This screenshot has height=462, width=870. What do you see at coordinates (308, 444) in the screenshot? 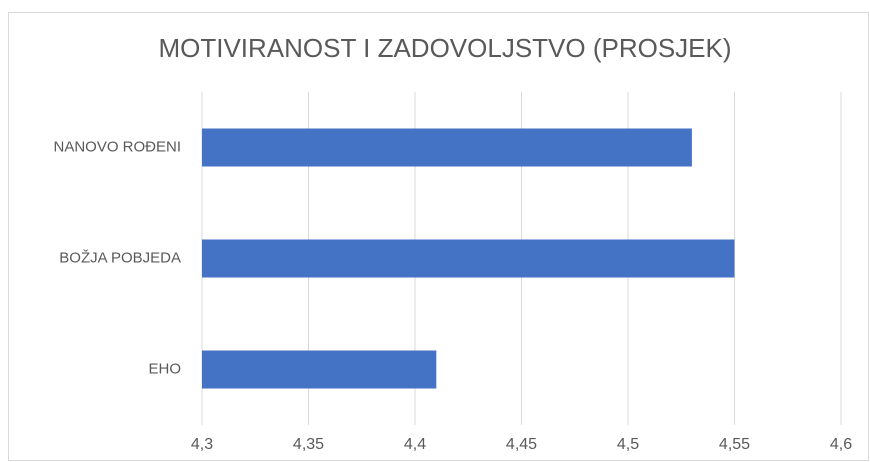
I see `x-tick-label: 4,35` at bounding box center [308, 444].